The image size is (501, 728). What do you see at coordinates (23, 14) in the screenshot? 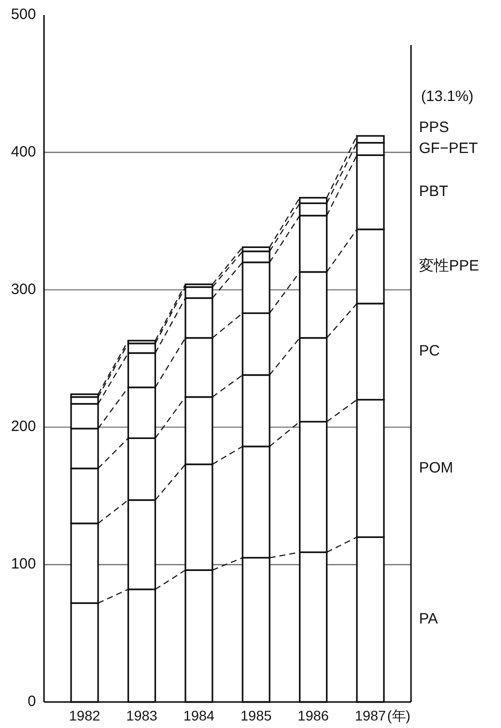
I see `ytick-label: 500` at bounding box center [23, 14].